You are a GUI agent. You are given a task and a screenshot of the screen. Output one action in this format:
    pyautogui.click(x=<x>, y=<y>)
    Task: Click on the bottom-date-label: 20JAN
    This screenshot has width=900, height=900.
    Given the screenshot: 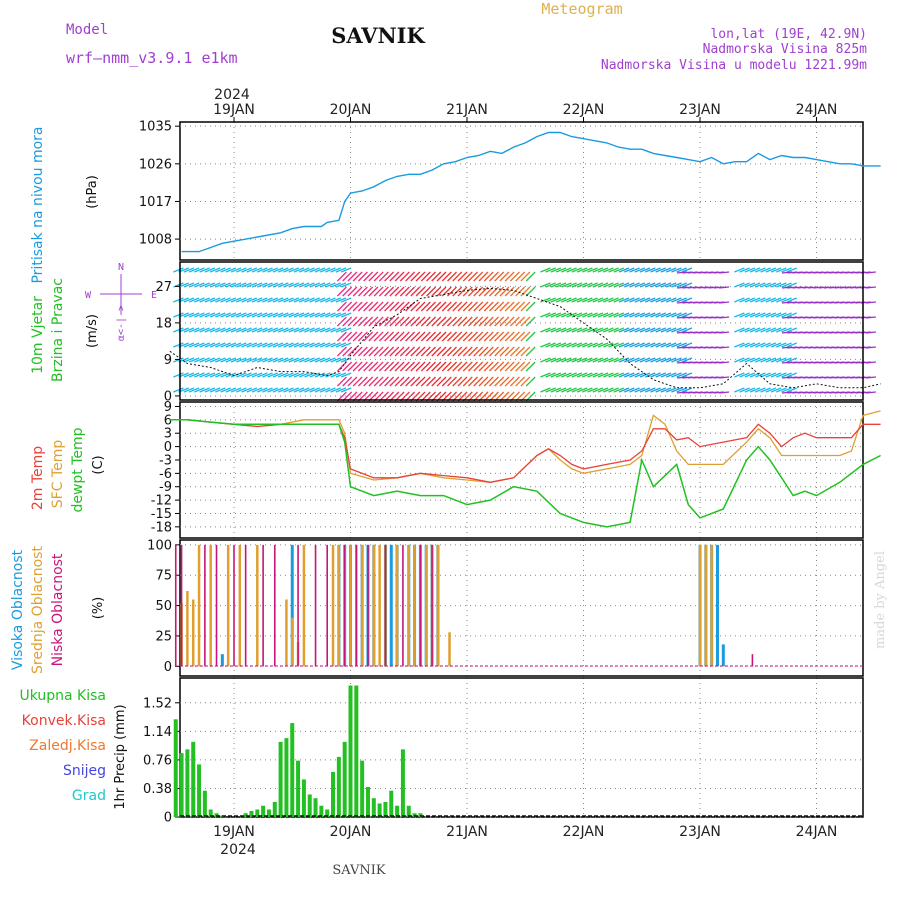 What is the action you would take?
    pyautogui.click(x=351, y=832)
    